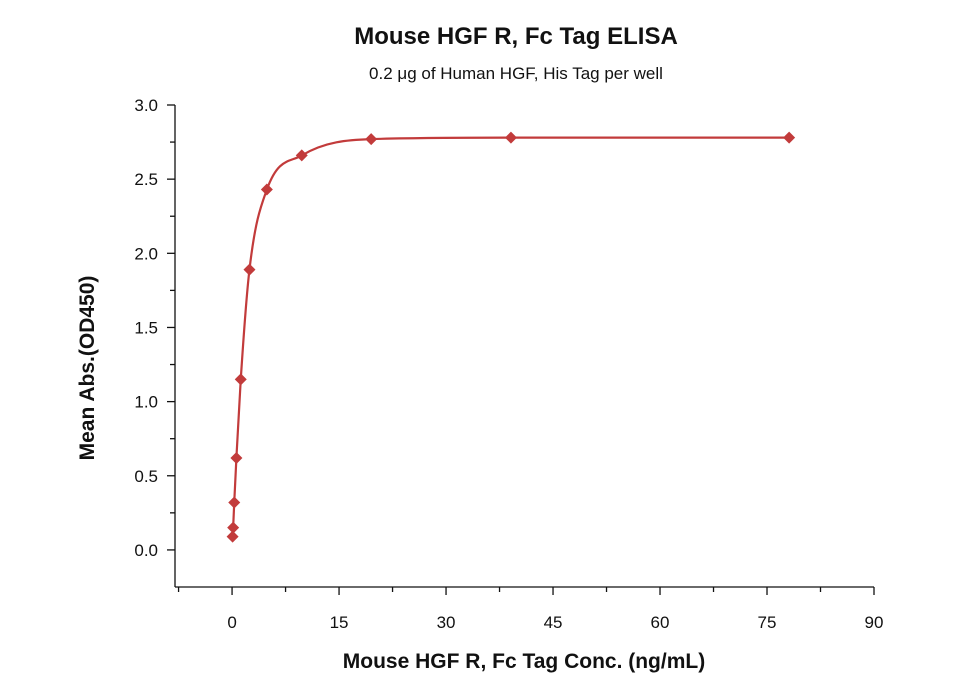 The height and width of the screenshot is (685, 959). Describe the element at coordinates (524, 661) in the screenshot. I see `x-axis-label: Mouse HGF R, Fc Tag Conc. (ng/mL)` at that location.